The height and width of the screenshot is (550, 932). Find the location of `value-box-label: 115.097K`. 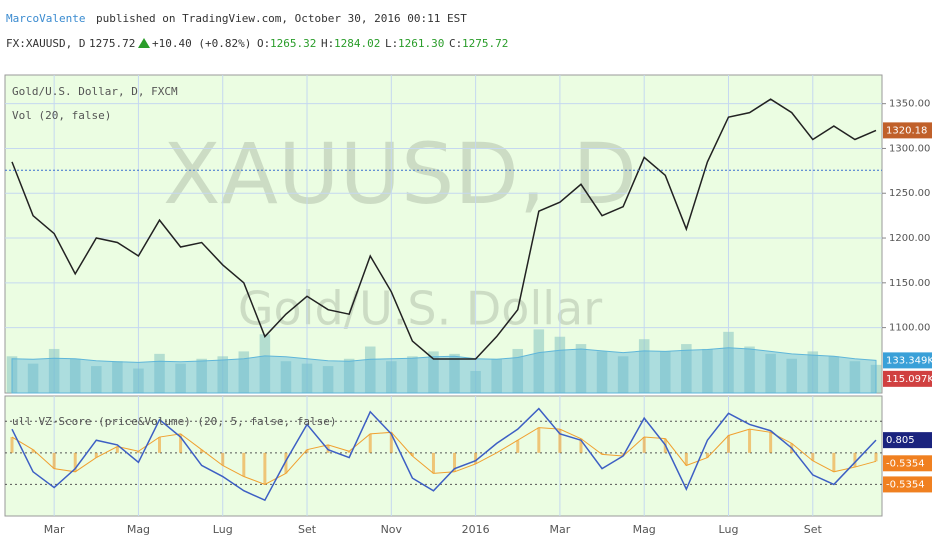

value-box-label: 115.097K is located at coordinates (909, 379).